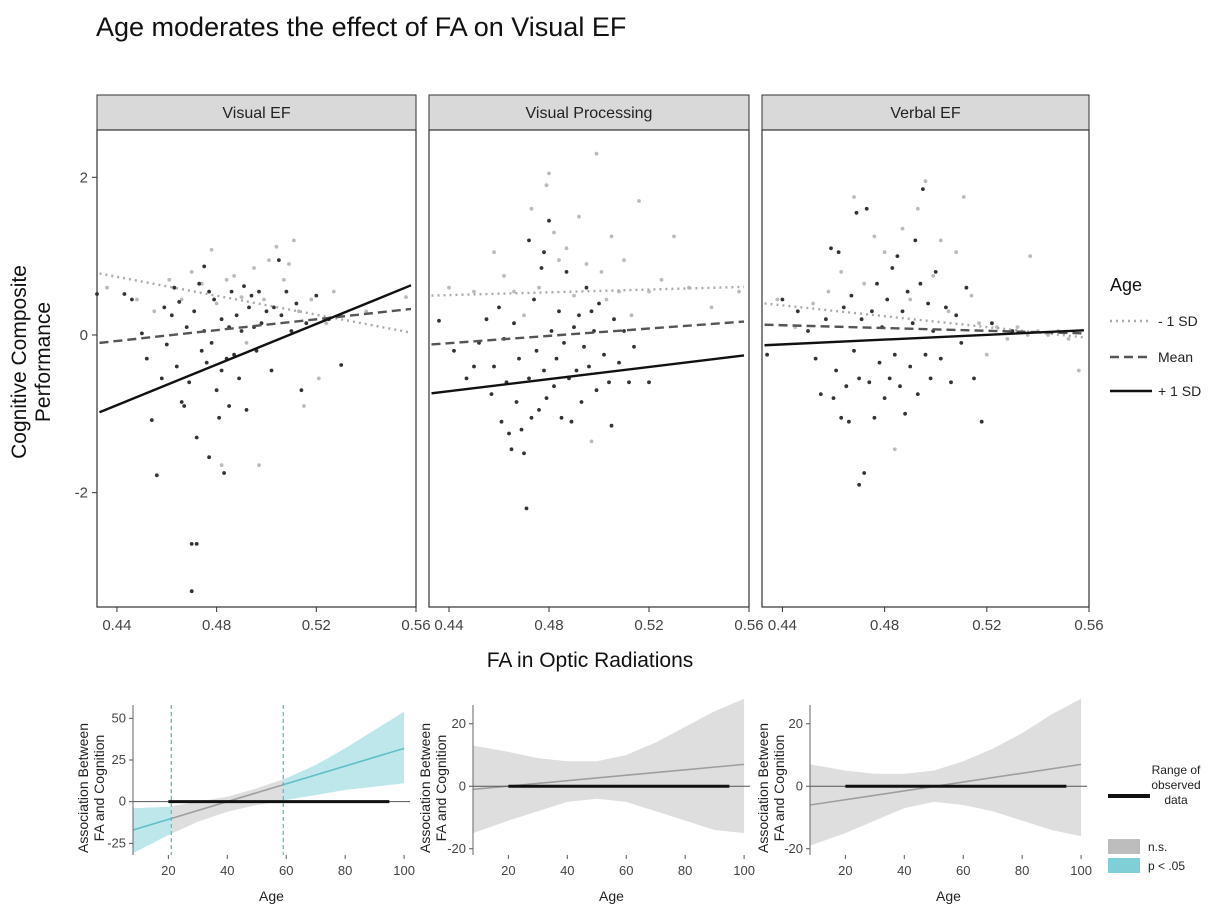  Describe the element at coordinates (548, 625) in the screenshot. I see `x-tick-label-visual-processing-1: 0.48` at that location.